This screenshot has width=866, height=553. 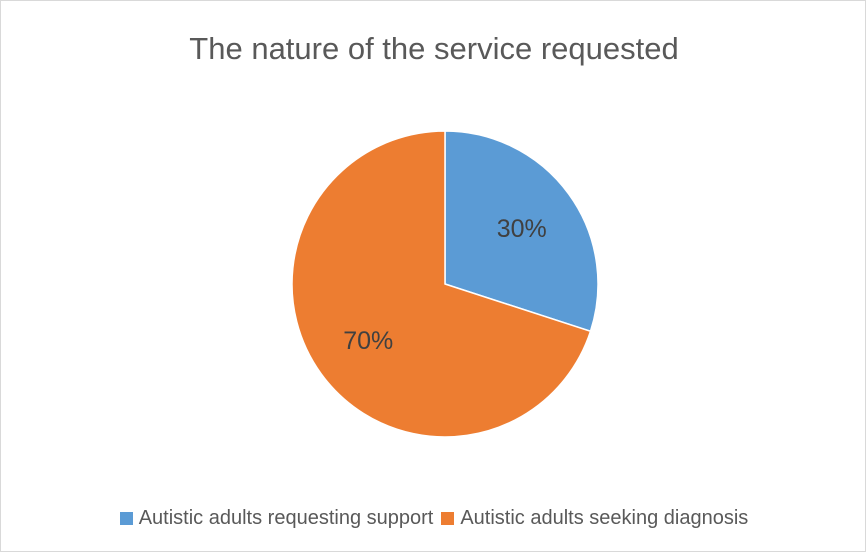 What do you see at coordinates (126, 518) in the screenshot?
I see `legend-swatch-support` at bounding box center [126, 518].